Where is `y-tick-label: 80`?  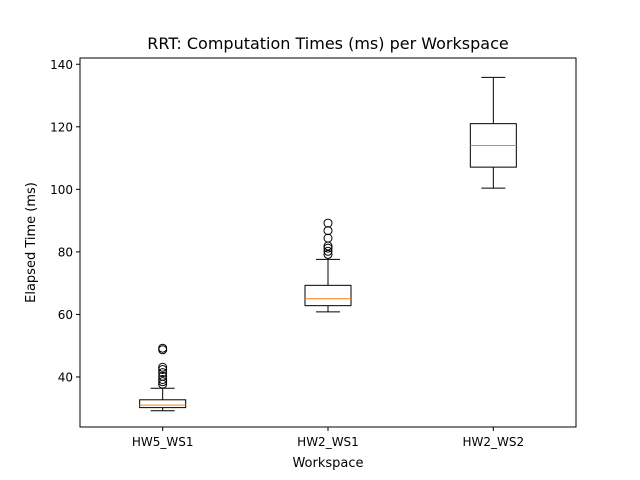 y-tick-label: 80 is located at coordinates (65, 252).